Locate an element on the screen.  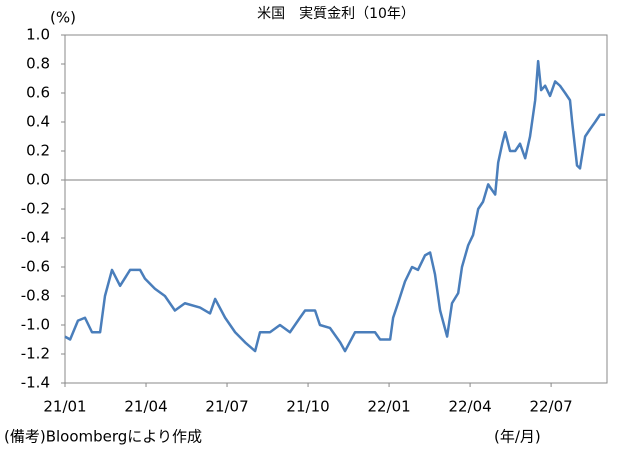
y-tick-label: -0.8 is located at coordinates (35, 296).